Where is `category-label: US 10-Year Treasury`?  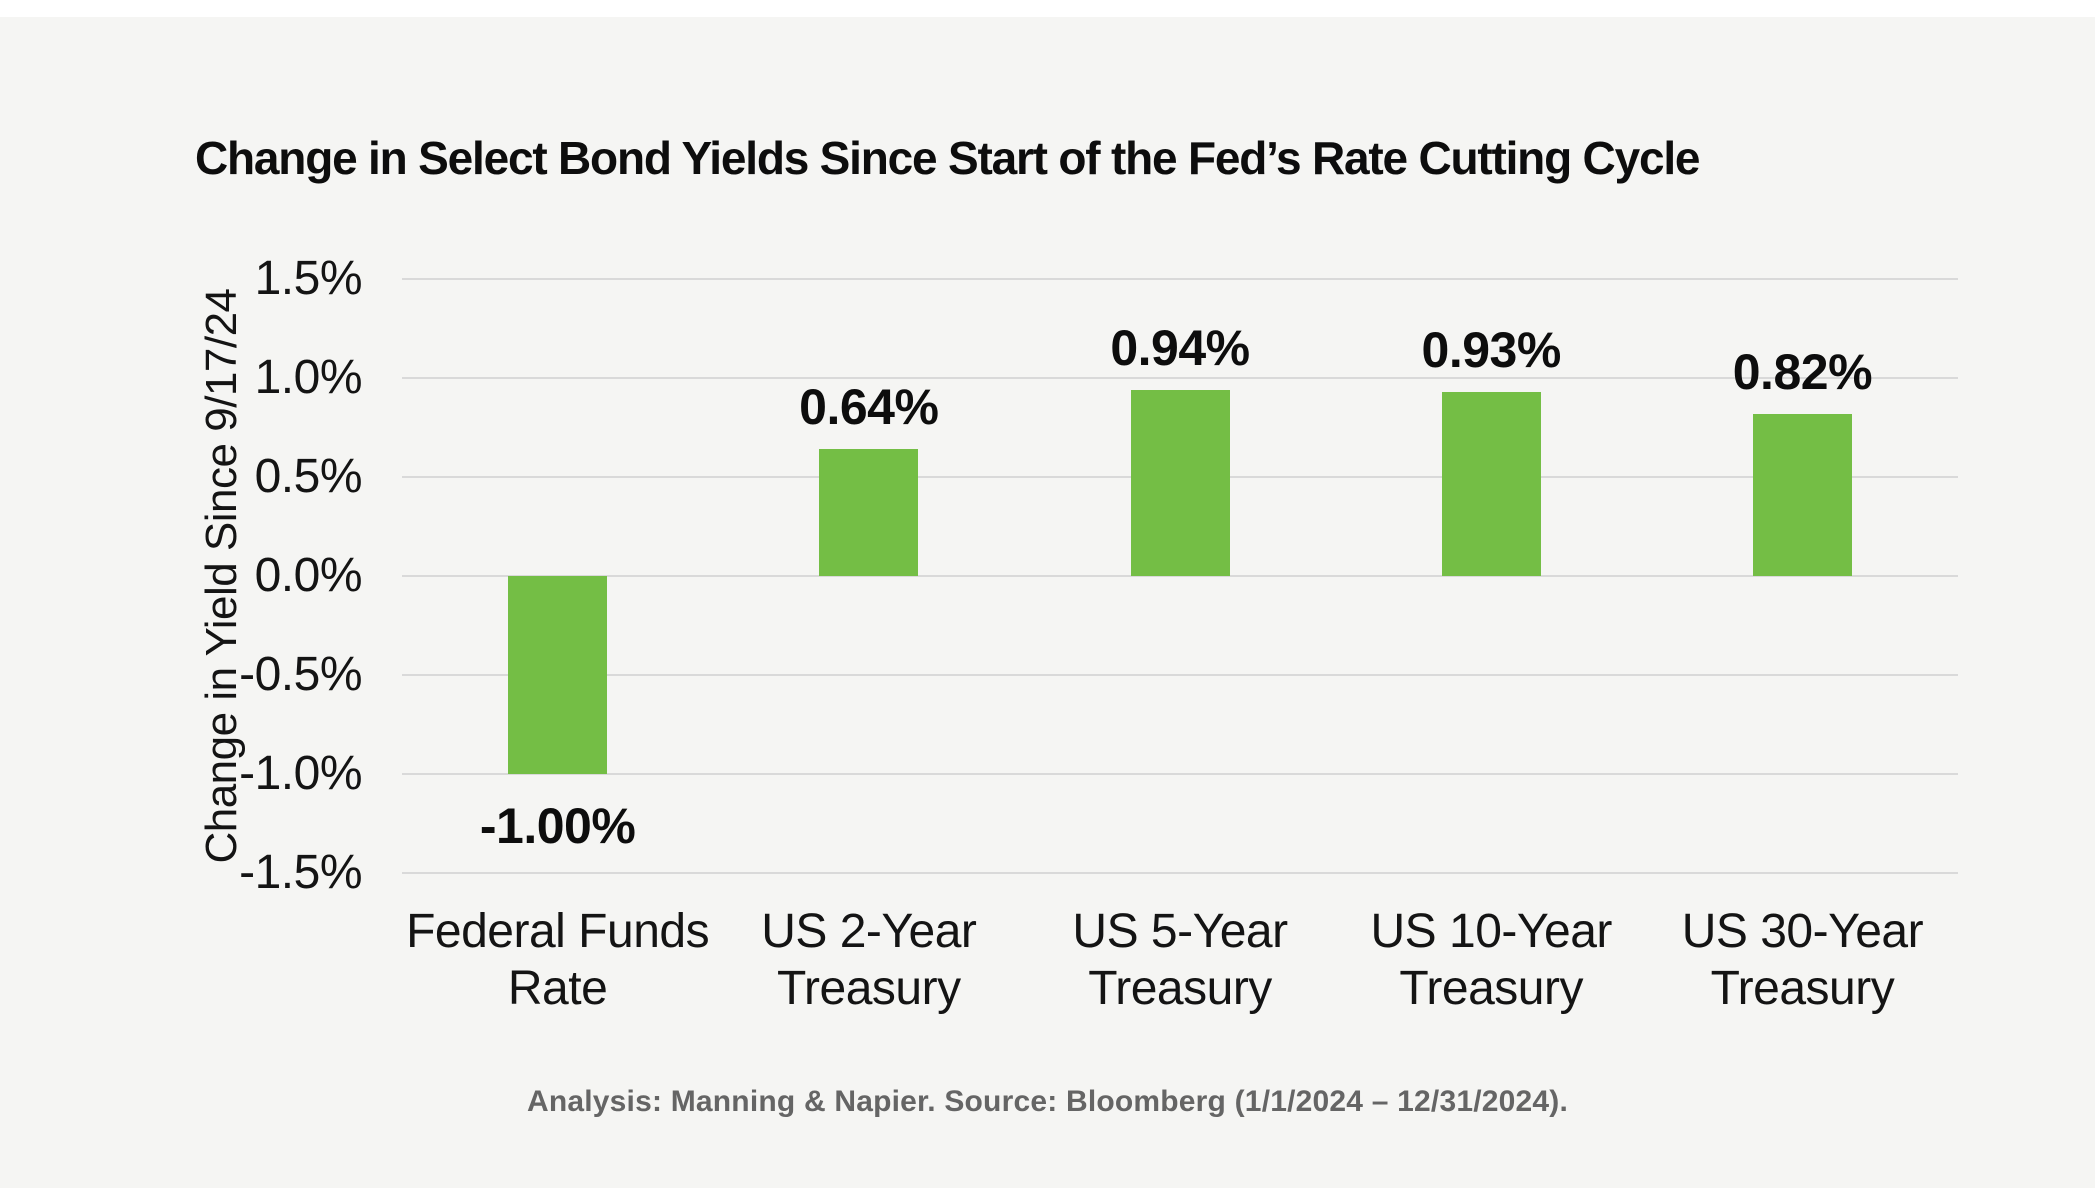
category-label: US 10-Year Treasury is located at coordinates (1491, 960).